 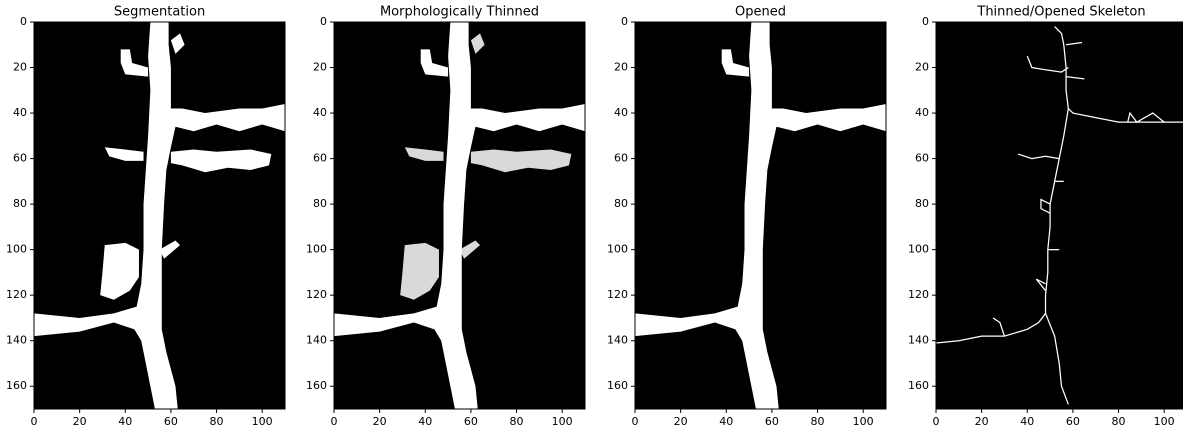 What do you see at coordinates (760, 12) in the screenshot?
I see `panel-title: Opened` at bounding box center [760, 12].